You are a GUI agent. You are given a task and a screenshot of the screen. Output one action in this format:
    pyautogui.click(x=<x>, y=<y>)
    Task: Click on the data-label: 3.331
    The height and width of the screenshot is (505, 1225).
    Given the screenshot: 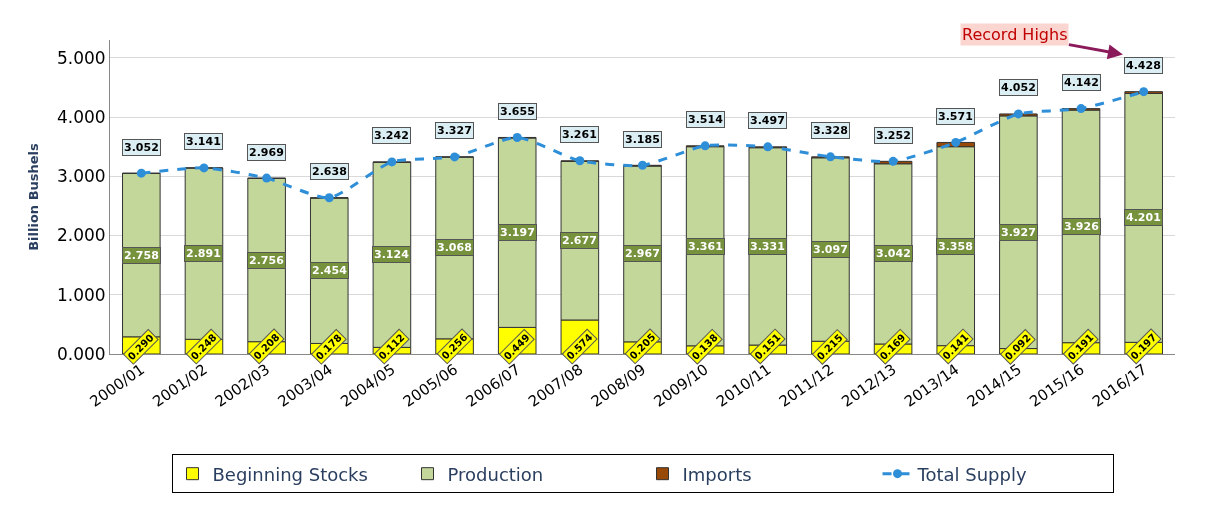 What is the action you would take?
    pyautogui.click(x=767, y=246)
    